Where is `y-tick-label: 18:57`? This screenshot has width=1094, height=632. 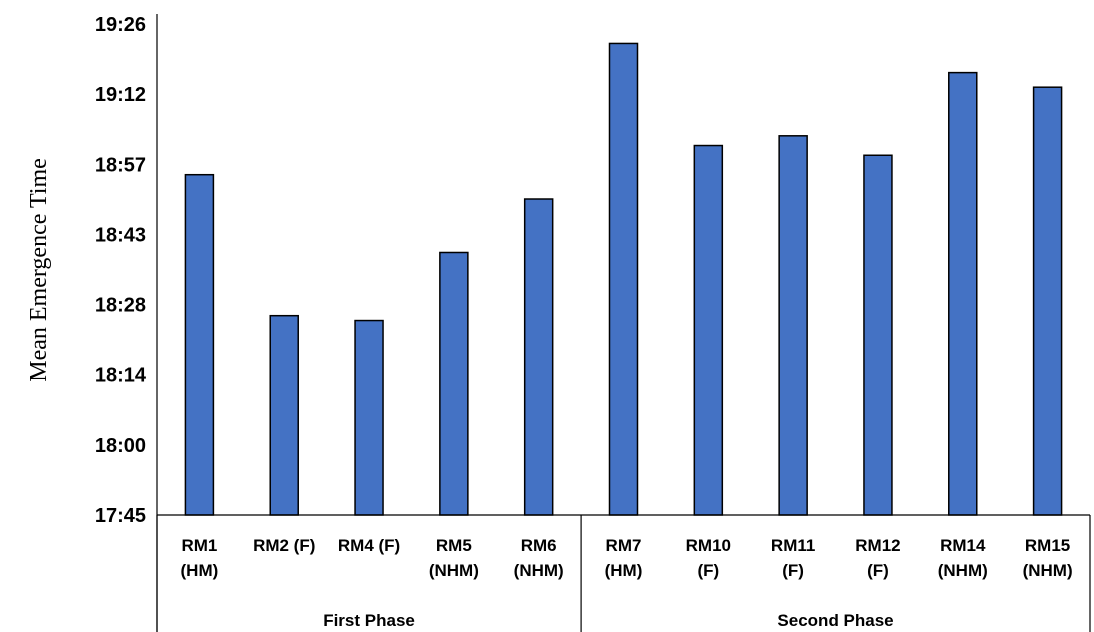
y-tick-label: 18:57 is located at coordinates (120, 165).